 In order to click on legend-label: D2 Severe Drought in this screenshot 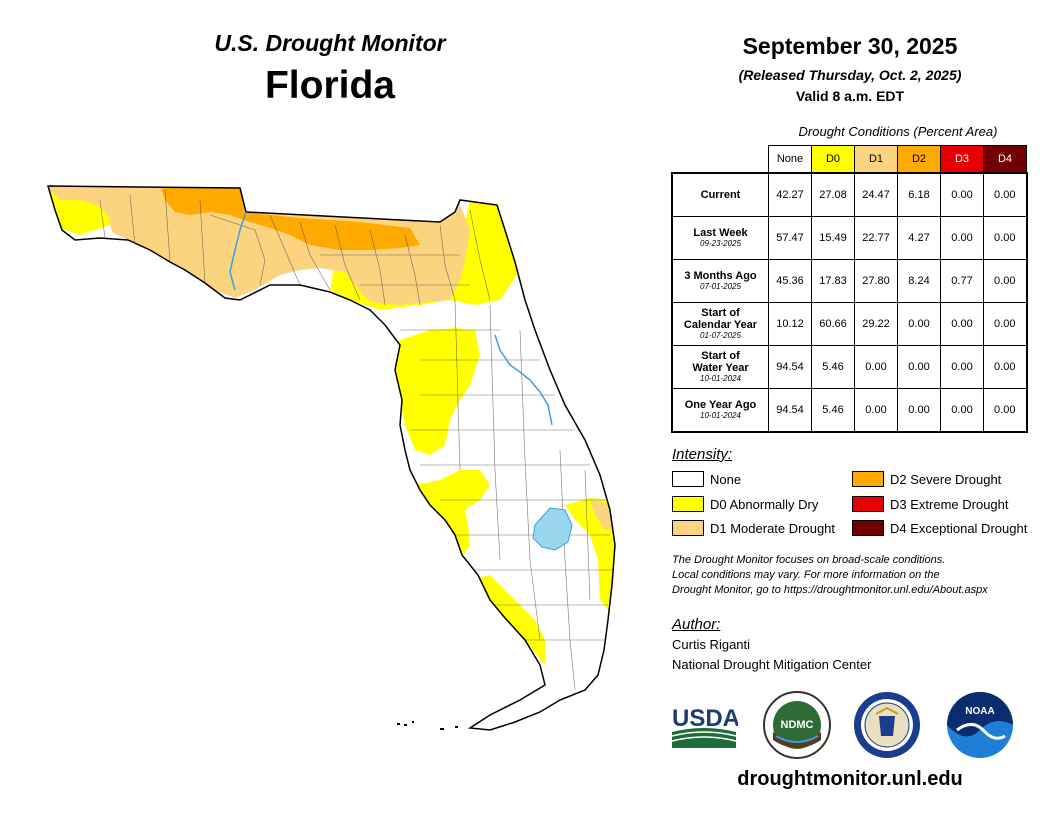, I will do `click(946, 479)`.